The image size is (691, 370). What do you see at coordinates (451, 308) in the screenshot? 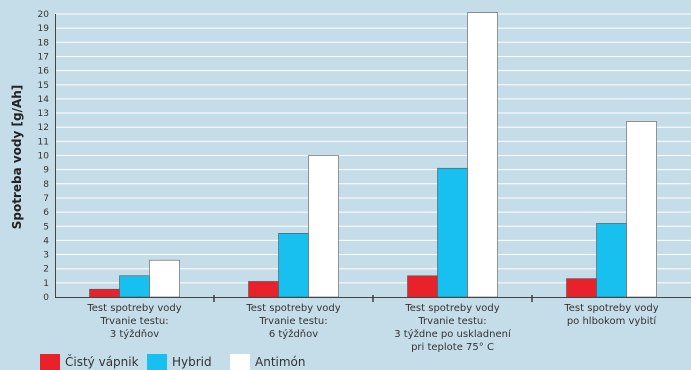
I see `category-label-2-0: Test spotreby vody` at bounding box center [451, 308].